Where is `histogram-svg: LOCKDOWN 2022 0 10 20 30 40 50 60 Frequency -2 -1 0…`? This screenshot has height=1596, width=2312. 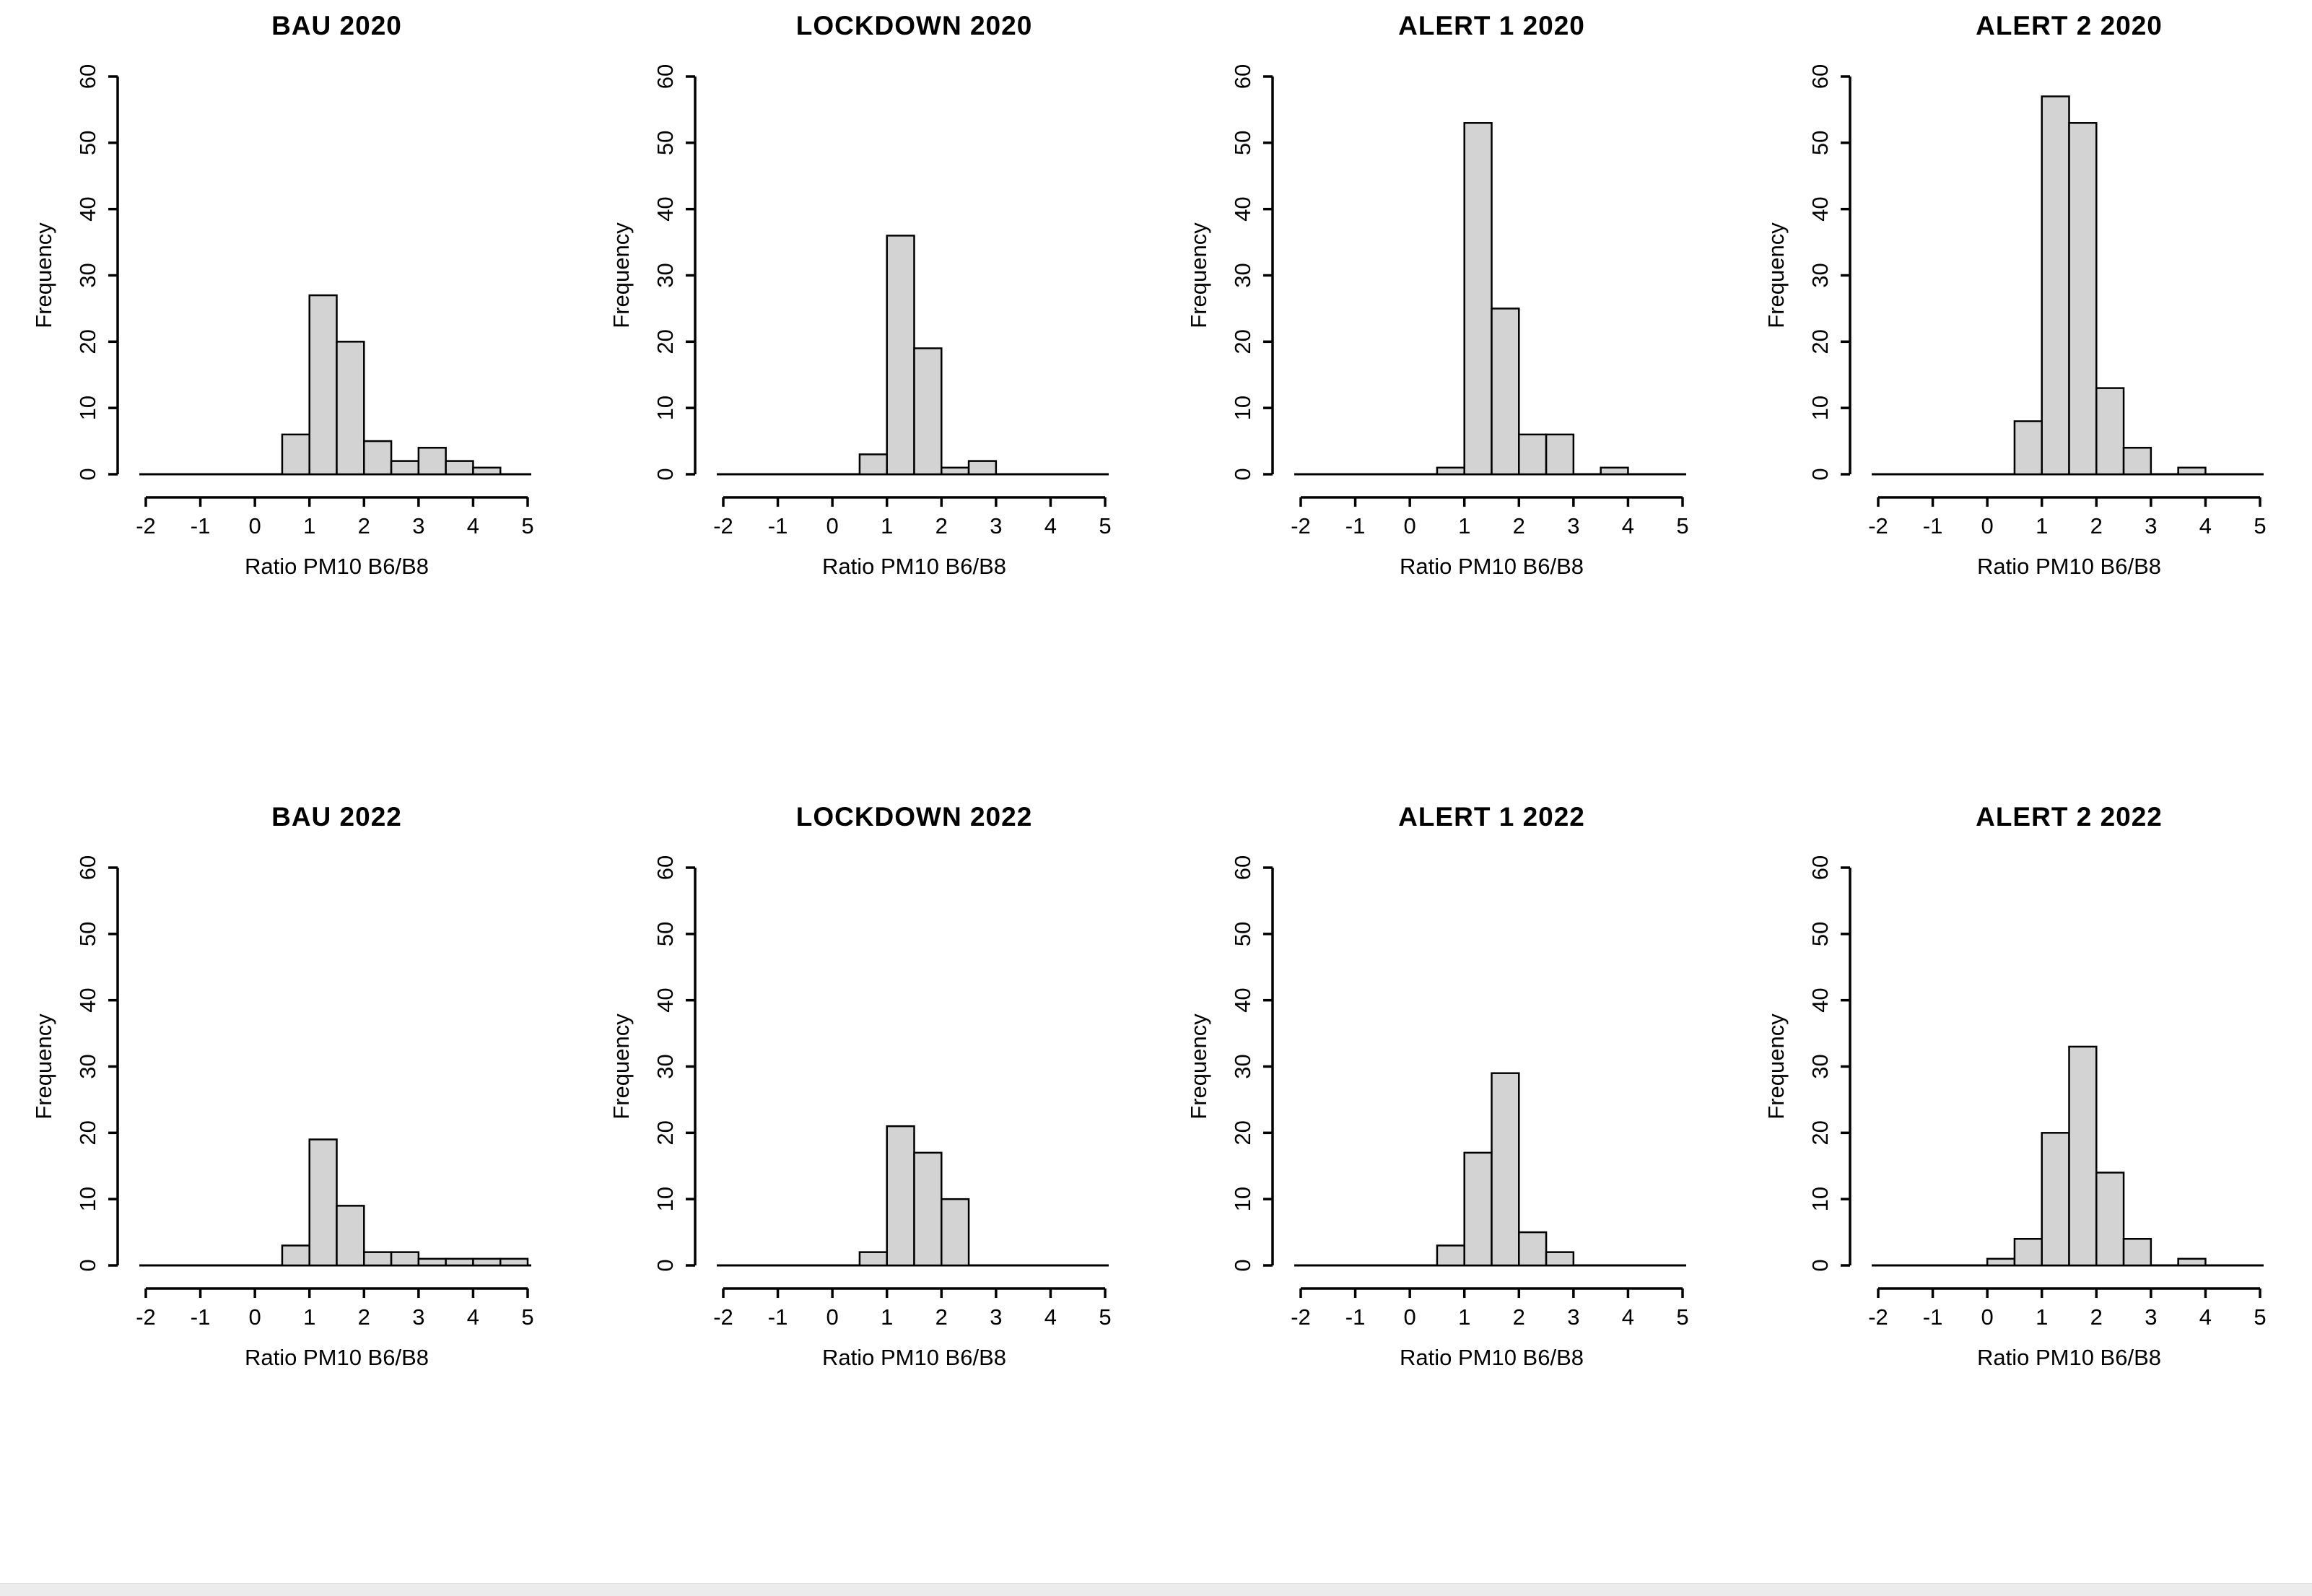
histogram-svg: LOCKDOWN 2022 0 10 20 30 40 50 60 Frequency -2 -1 0… is located at coordinates (860, 1086).